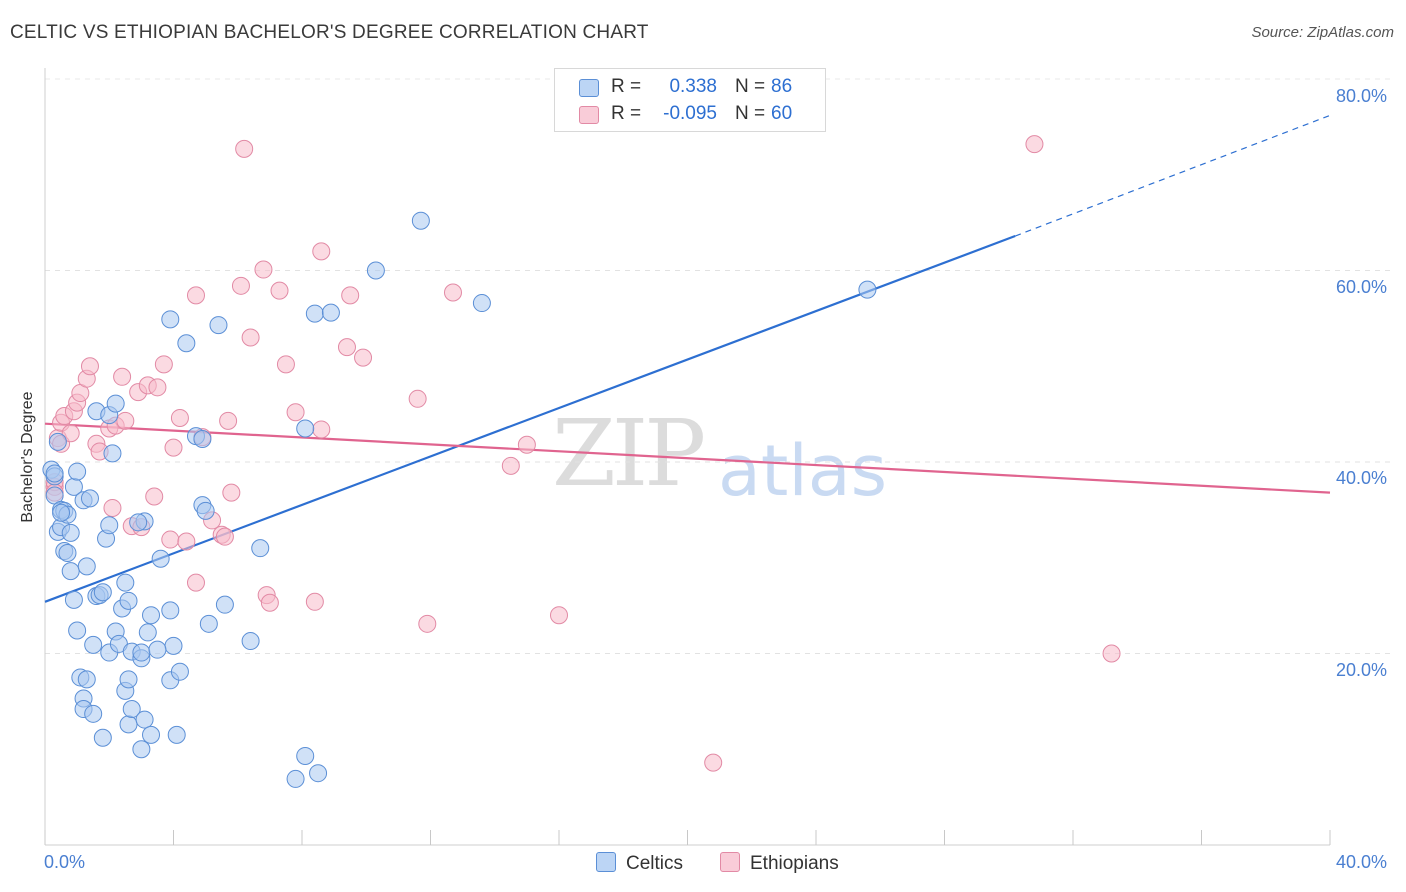 This screenshot has width=1406, height=892. I want to click on watermark-zip: ZIP, so click(629, 453).